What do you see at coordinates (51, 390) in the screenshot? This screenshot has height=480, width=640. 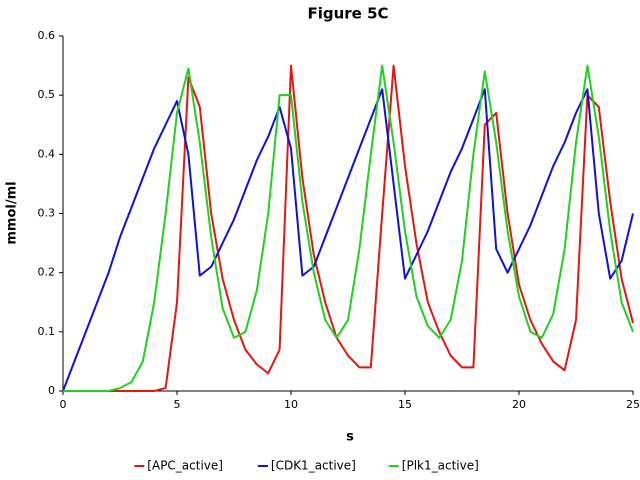 I see `y-tick-label: 0` at bounding box center [51, 390].